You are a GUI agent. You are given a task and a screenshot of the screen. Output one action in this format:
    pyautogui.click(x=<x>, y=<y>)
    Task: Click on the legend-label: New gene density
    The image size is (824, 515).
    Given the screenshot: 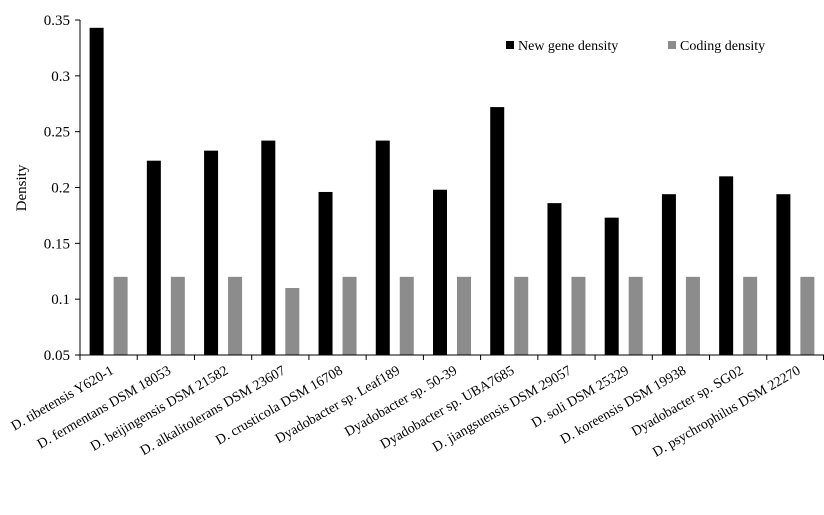 What is the action you would take?
    pyautogui.click(x=568, y=46)
    